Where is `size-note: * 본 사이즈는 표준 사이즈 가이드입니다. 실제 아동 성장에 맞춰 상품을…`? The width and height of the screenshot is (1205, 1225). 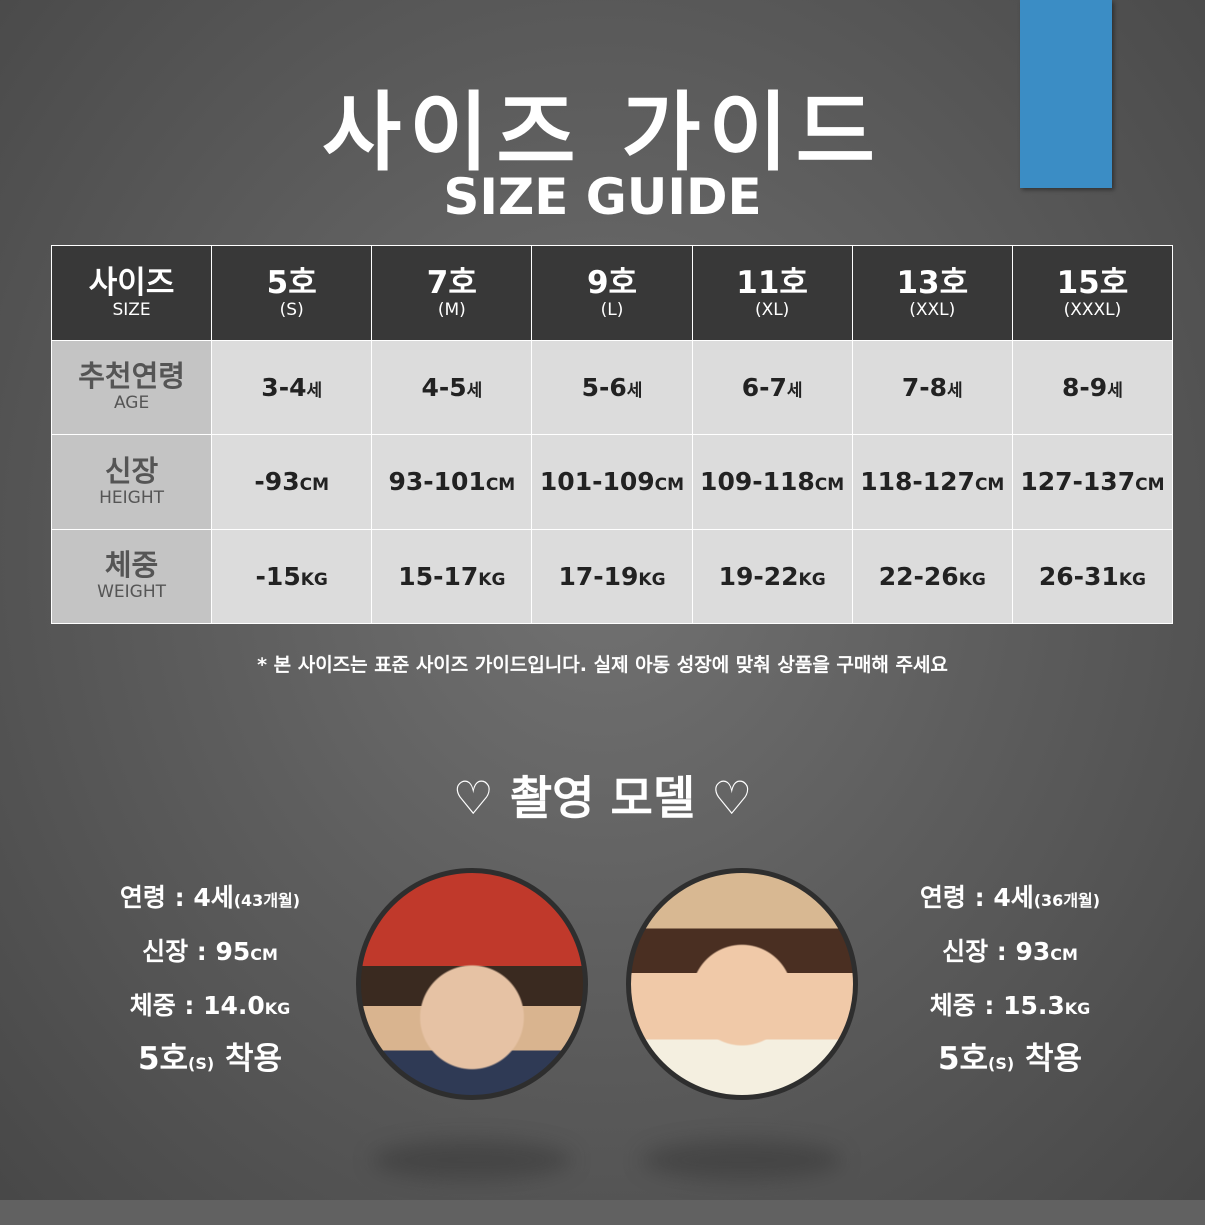 size-note: * 본 사이즈는 표준 사이즈 가이드입니다. 실제 아동 성장에 맞춰 상품을… is located at coordinates (602, 665).